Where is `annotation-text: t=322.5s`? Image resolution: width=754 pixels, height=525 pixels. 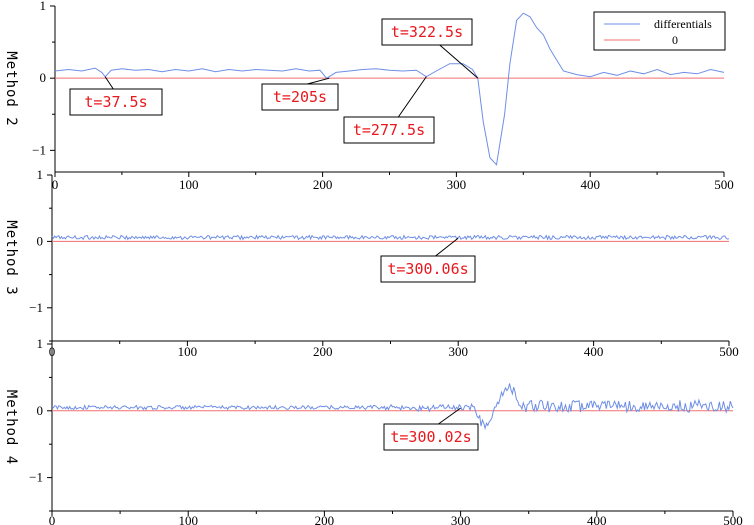
annotation-text: t=322.5s is located at coordinates (427, 32).